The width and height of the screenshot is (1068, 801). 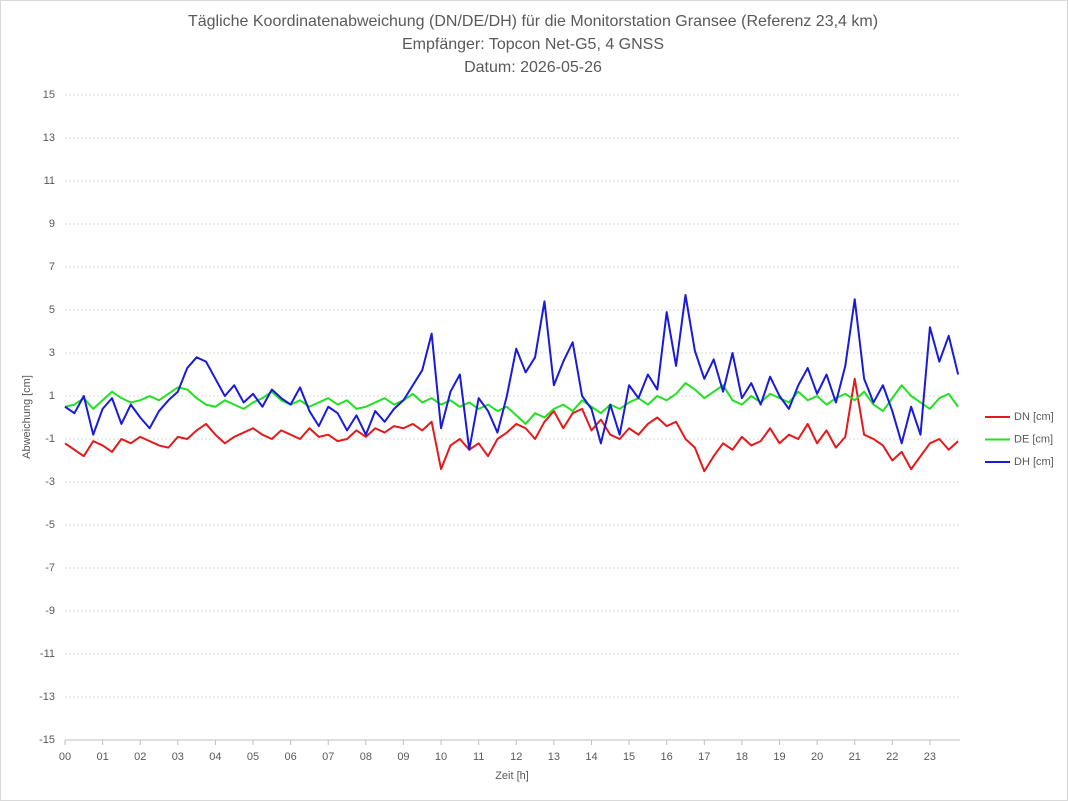 What do you see at coordinates (291, 757) in the screenshot?
I see `x-tick-label: 06` at bounding box center [291, 757].